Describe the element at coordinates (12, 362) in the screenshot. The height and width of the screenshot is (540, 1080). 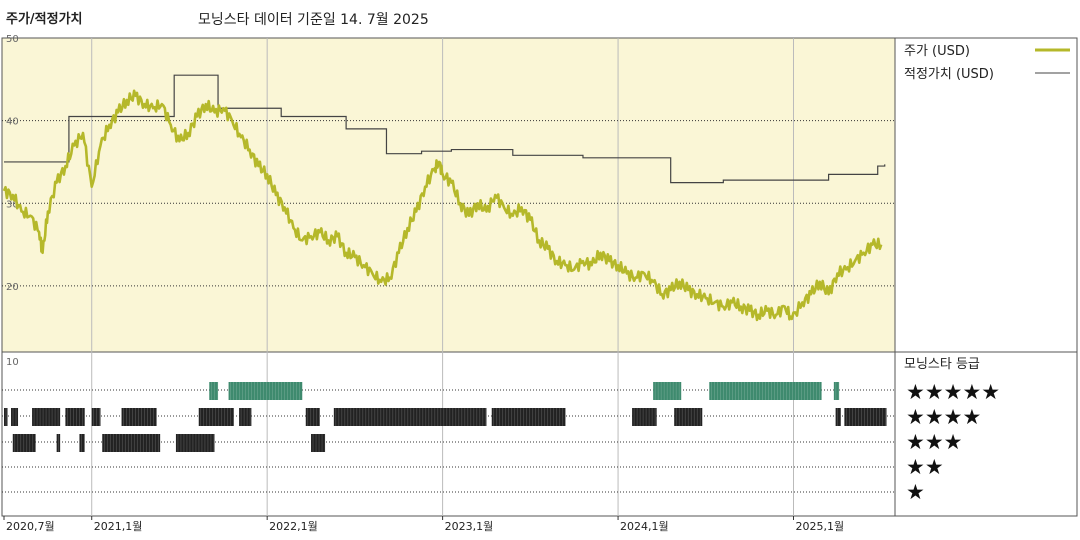
I see `rating-scale-top: 10` at that location.